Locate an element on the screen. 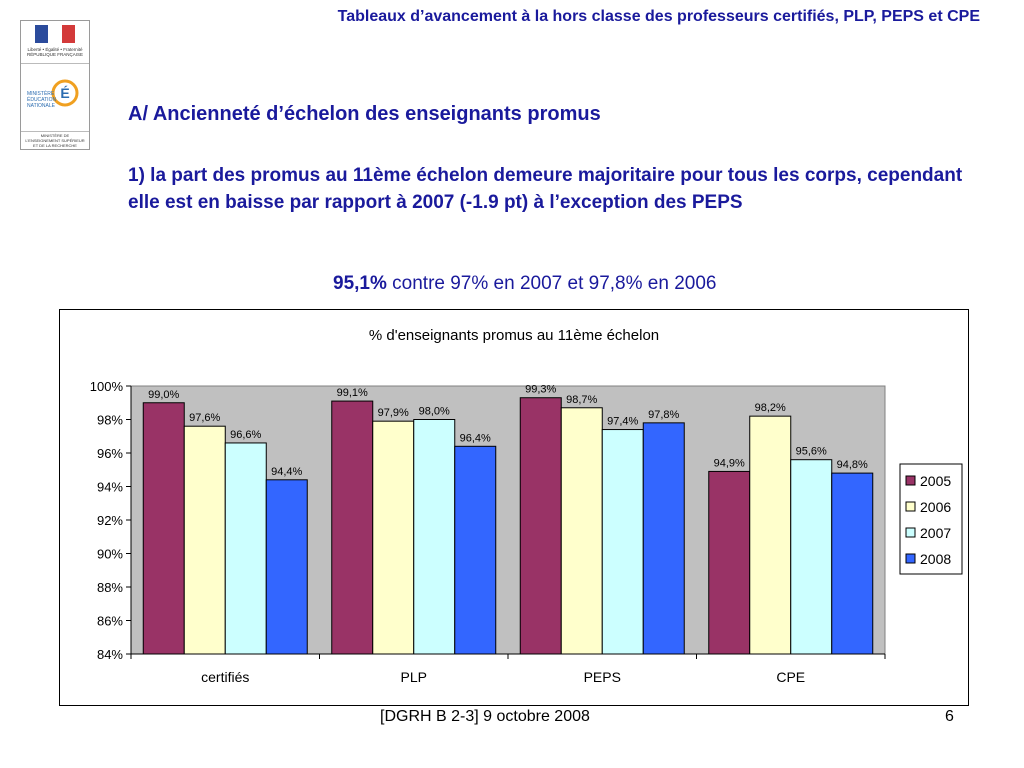 Image resolution: width=1024 pixels, height=768 pixels. data-label: 99,1% is located at coordinates (352, 393).